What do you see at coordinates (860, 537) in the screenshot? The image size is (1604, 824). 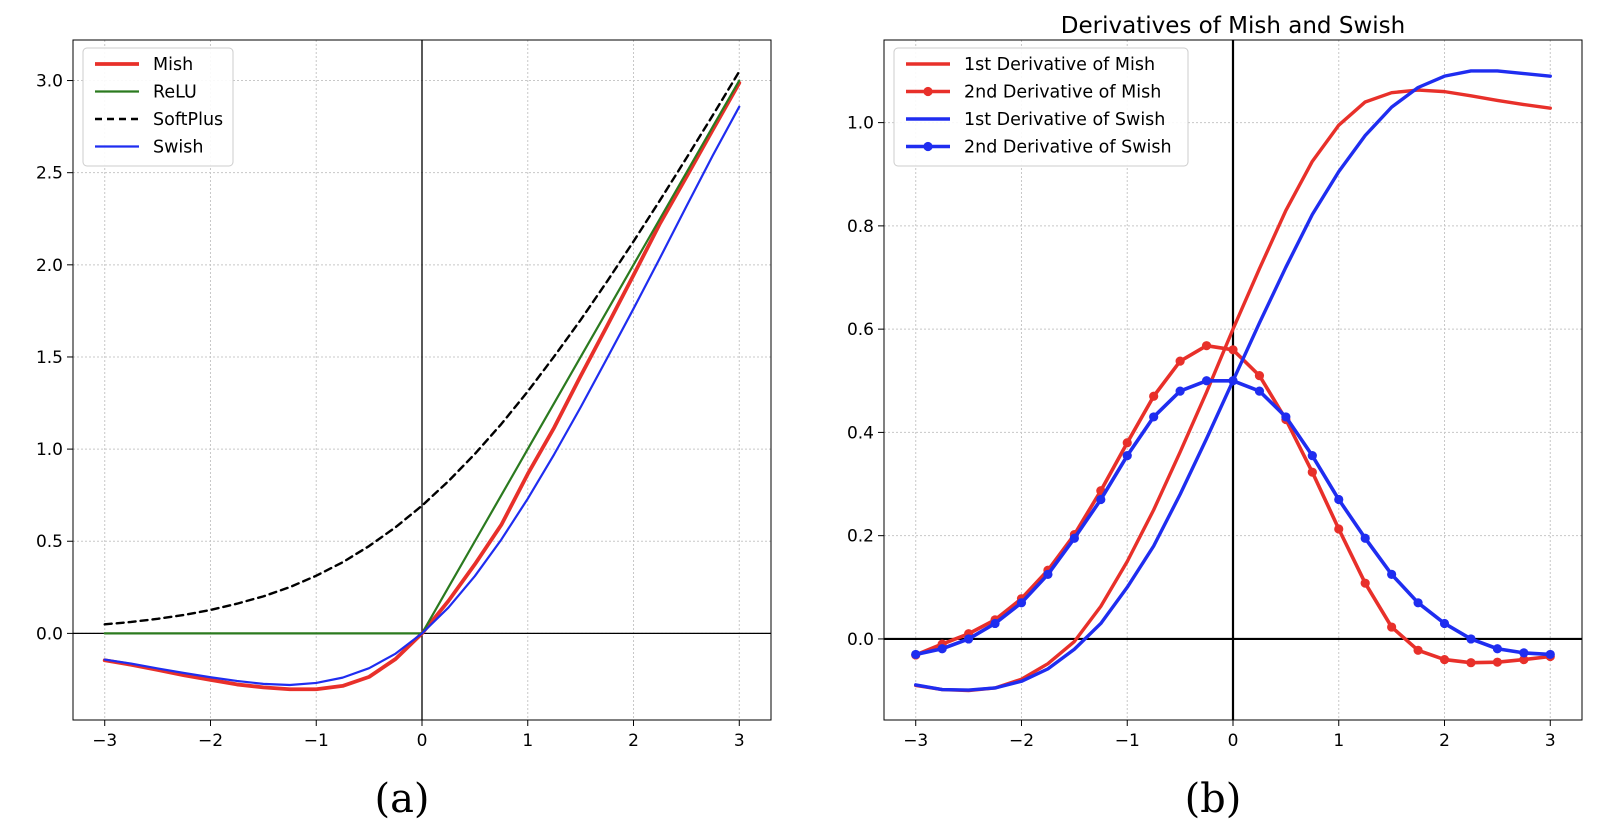 I see `y-tick-label: 0.2` at bounding box center [860, 537].